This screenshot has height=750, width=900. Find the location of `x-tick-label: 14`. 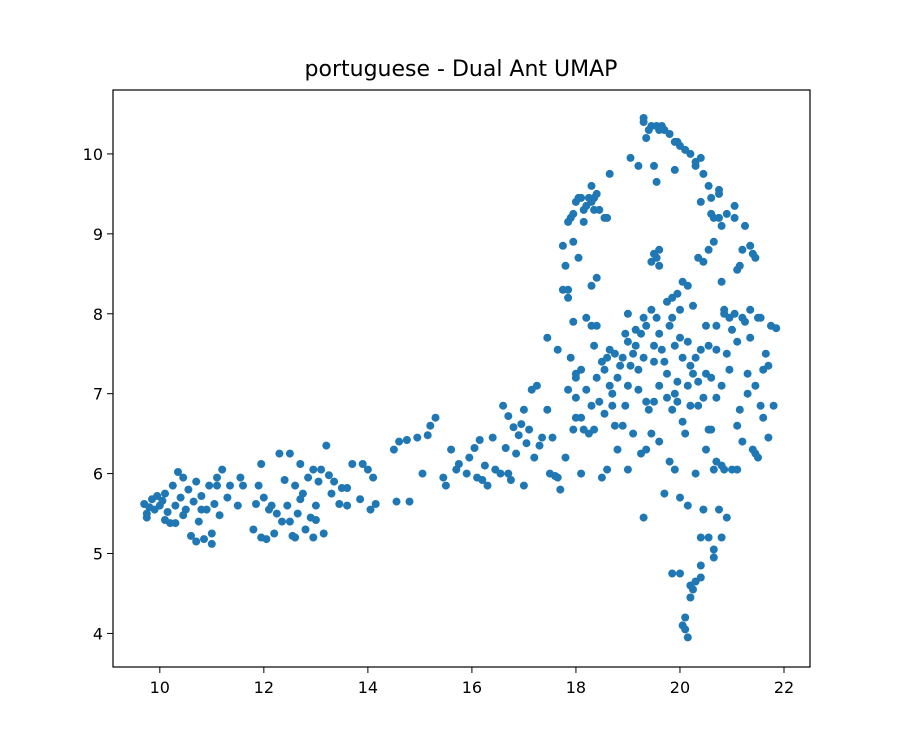

x-tick-label: 14 is located at coordinates (368, 687).